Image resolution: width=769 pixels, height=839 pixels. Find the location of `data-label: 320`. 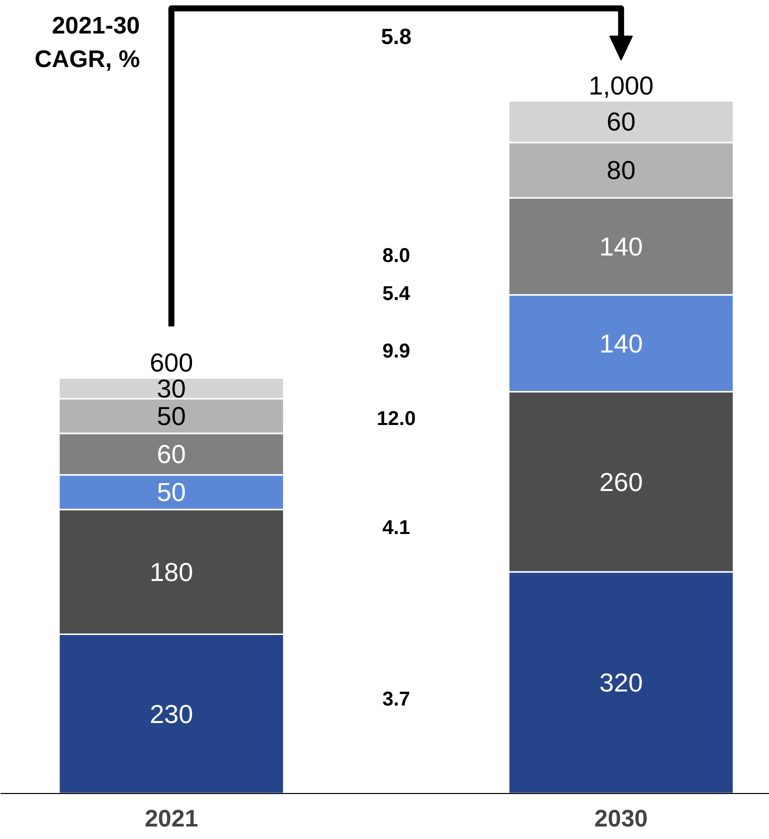

data-label: 320 is located at coordinates (621, 683).